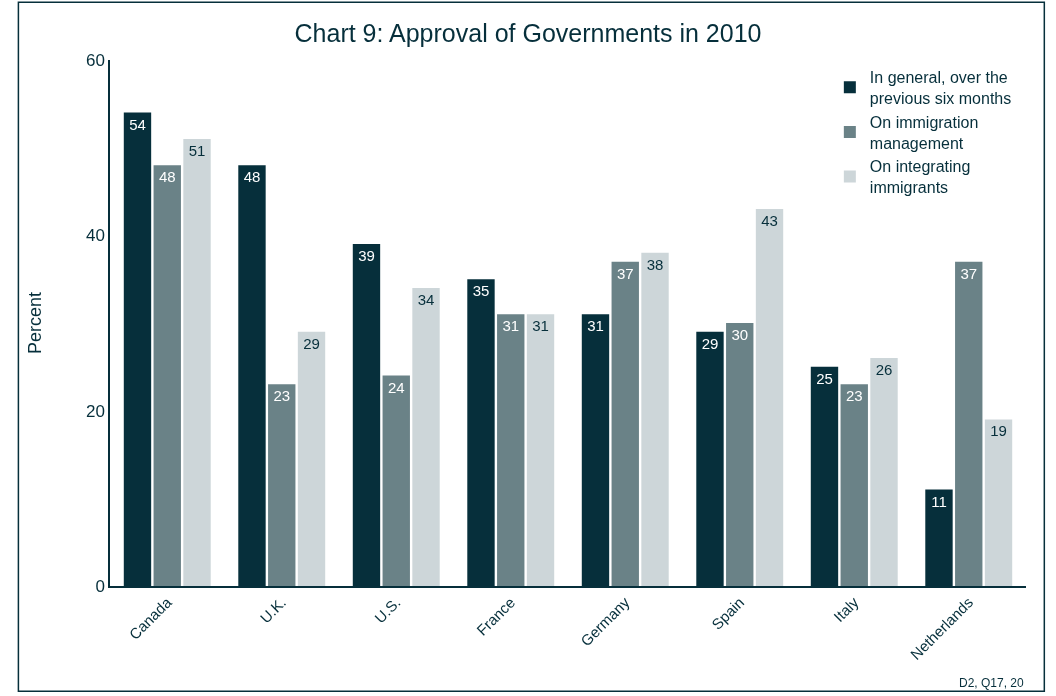 The width and height of the screenshot is (1056, 696). Describe the element at coordinates (95, 411) in the screenshot. I see `y-tick-label: 20` at that location.